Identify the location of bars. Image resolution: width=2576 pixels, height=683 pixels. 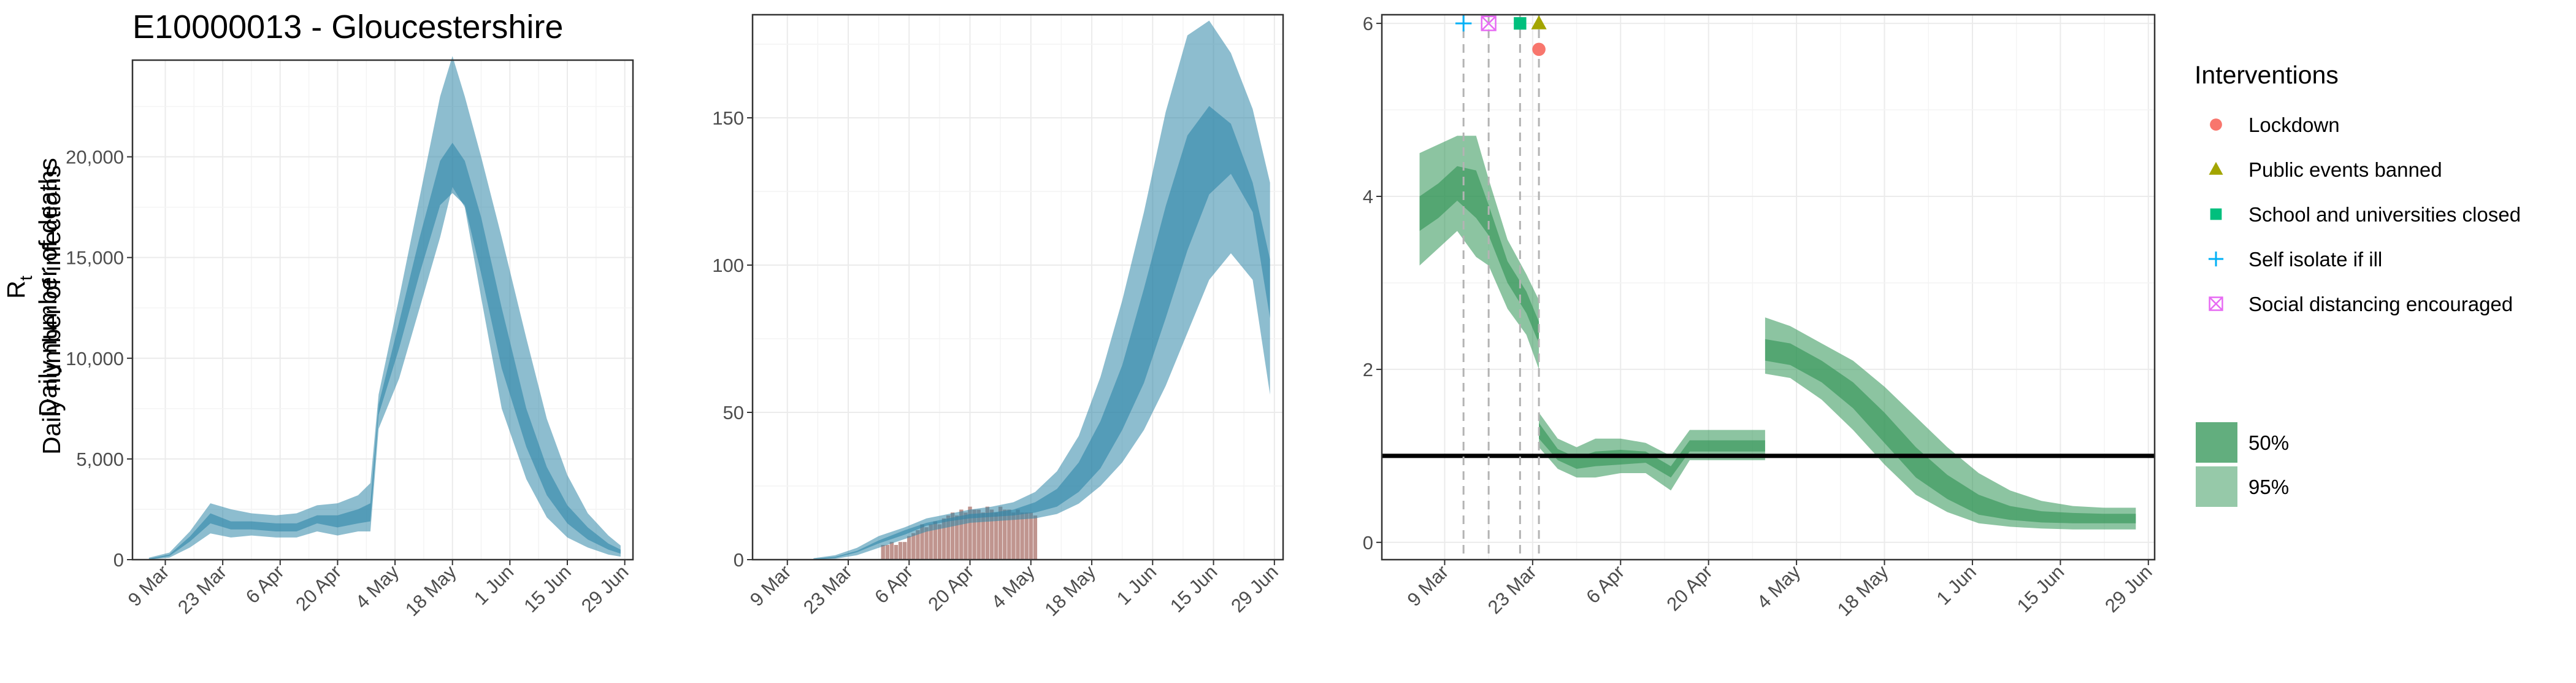
(959, 533).